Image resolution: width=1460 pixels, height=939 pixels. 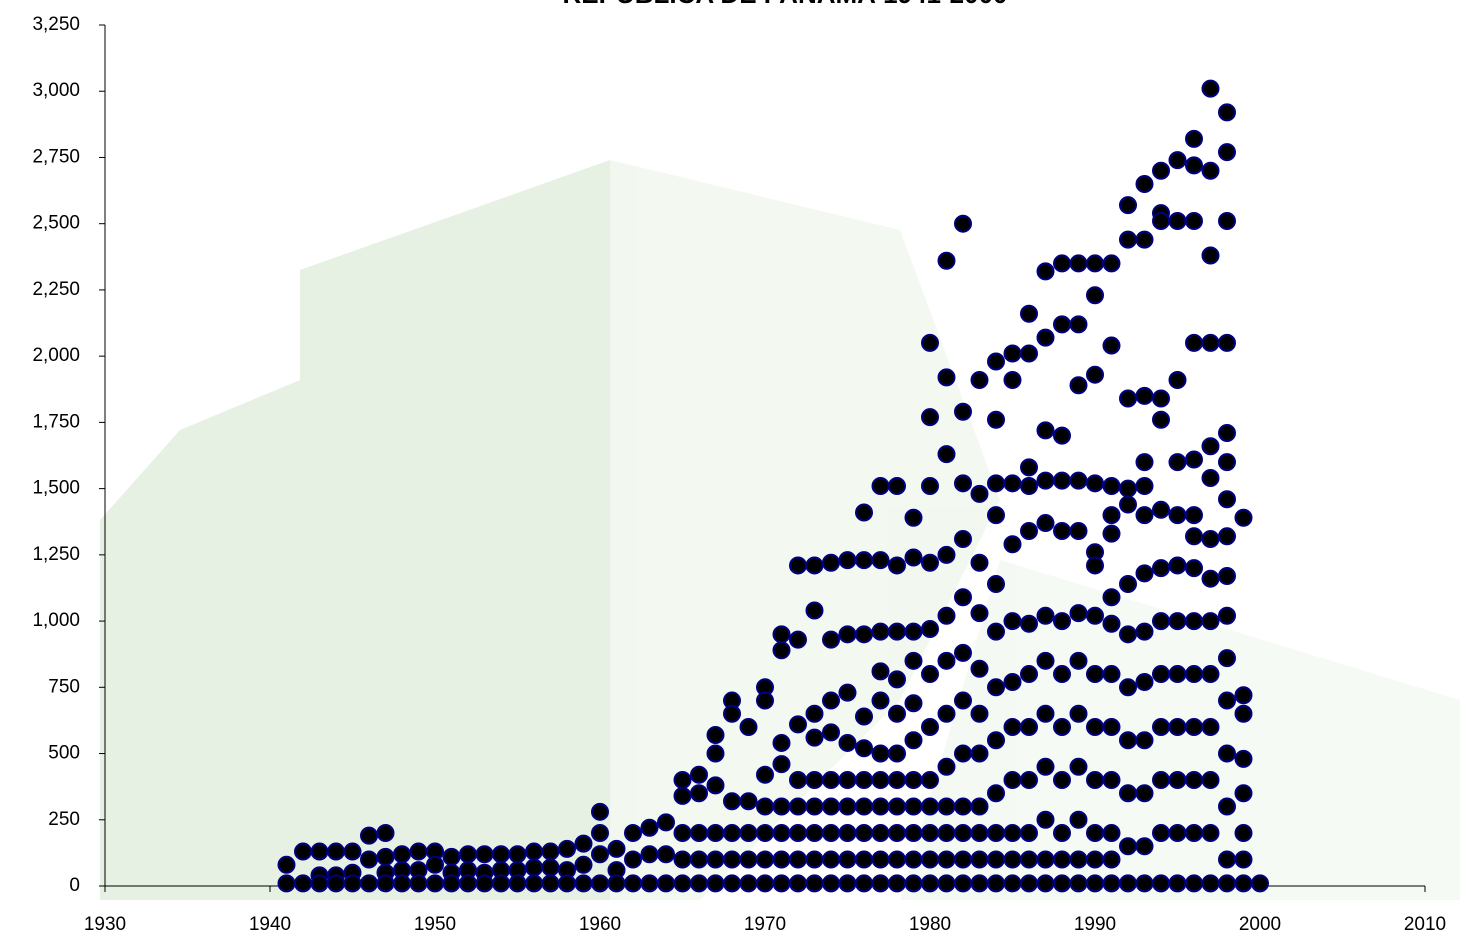 I want to click on y-tick-label: 2,000, so click(x=56, y=355).